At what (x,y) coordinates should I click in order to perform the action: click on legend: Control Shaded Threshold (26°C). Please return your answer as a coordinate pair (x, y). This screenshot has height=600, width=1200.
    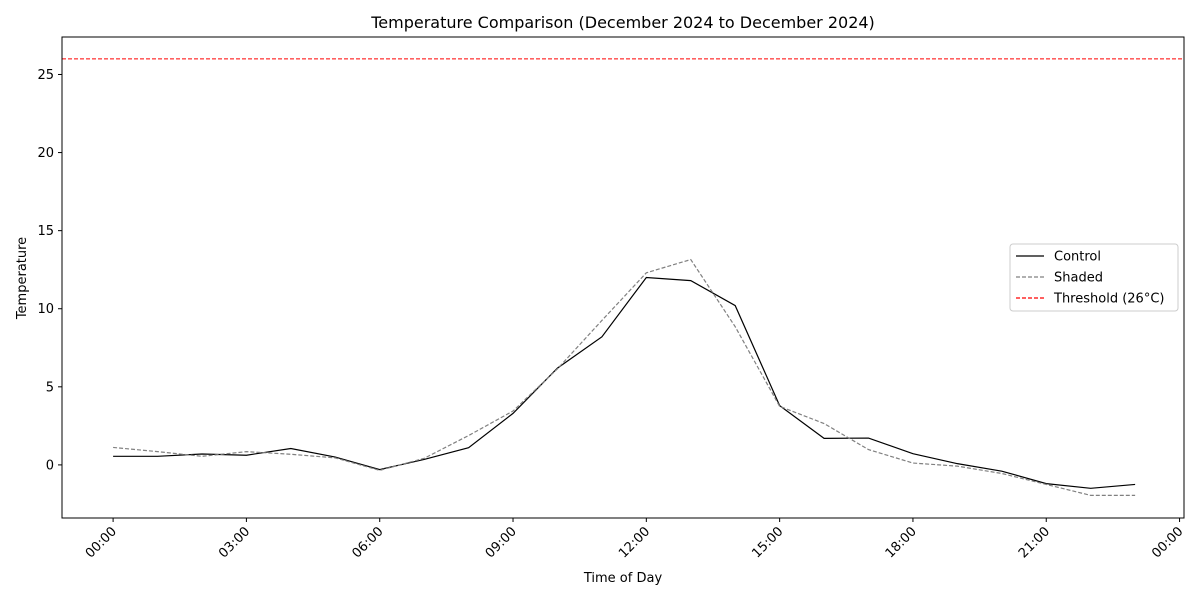
    Looking at the image, I should click on (1094, 277).